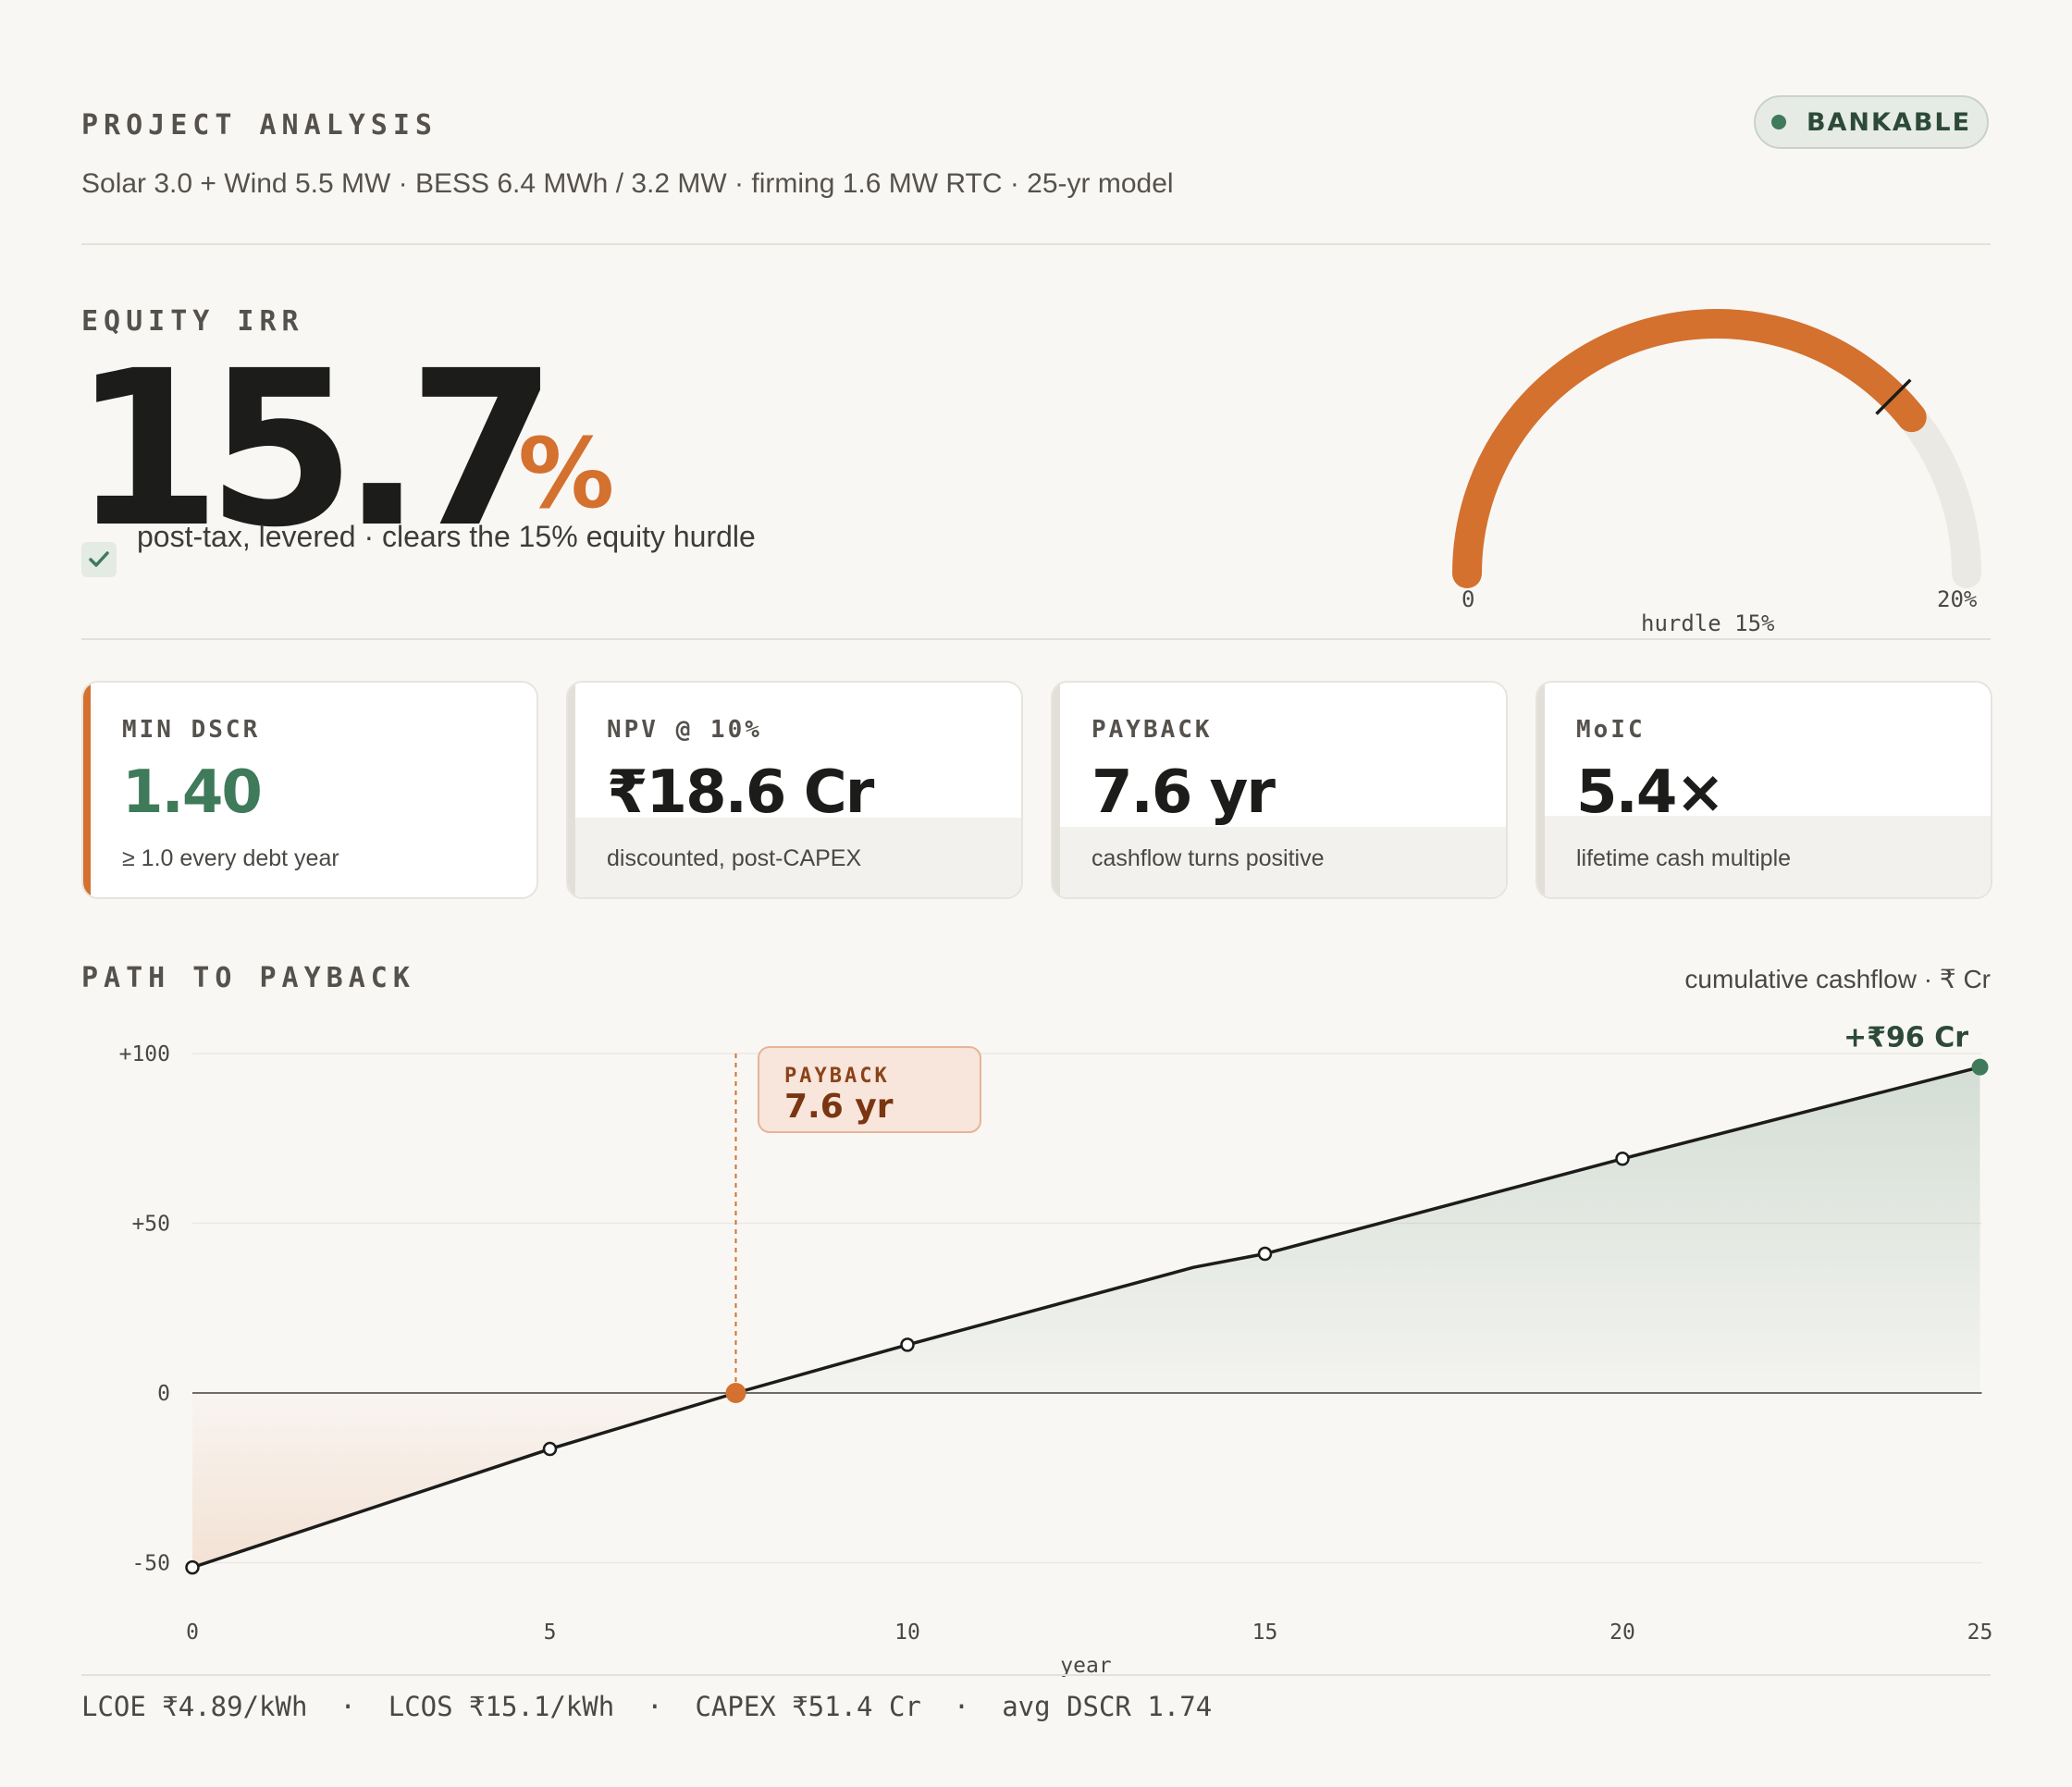 The width and height of the screenshot is (2072, 1787). I want to click on chart-units-note: cumulative cashflow · ₹ Cr, so click(1838, 979).